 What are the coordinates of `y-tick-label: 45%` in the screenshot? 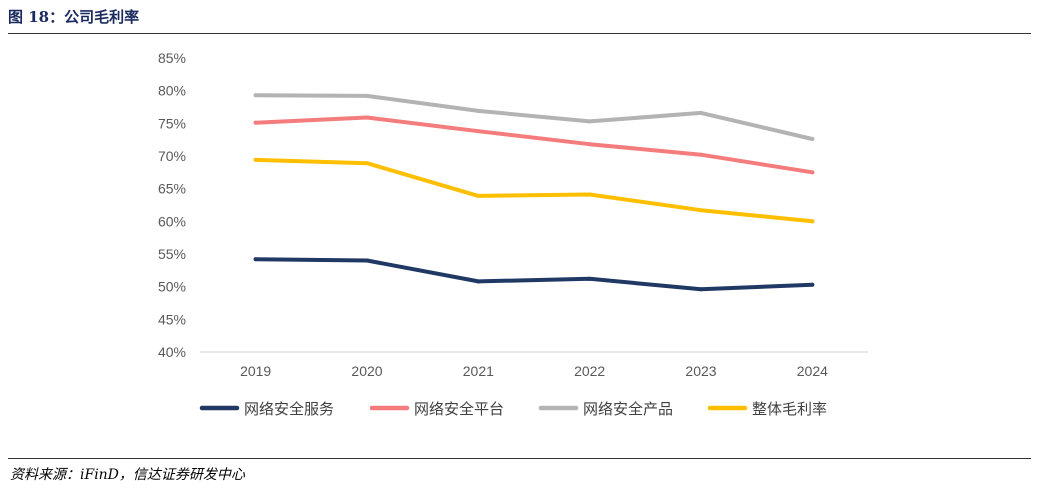 It's located at (172, 319).